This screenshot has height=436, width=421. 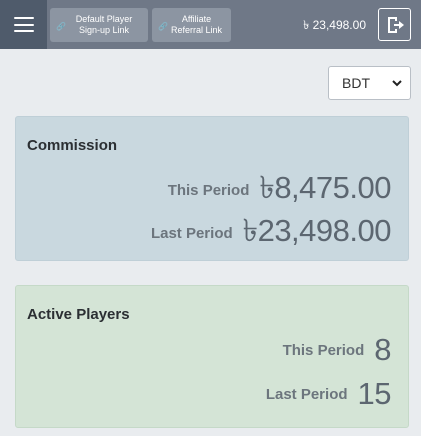 What do you see at coordinates (397, 83) in the screenshot?
I see `chevron-down-icon` at bounding box center [397, 83].